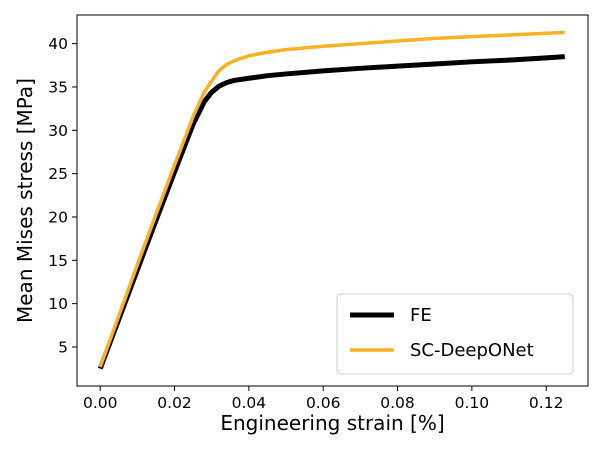 This screenshot has width=598, height=449. What do you see at coordinates (25, 200) in the screenshot?
I see `y-axis-label: Mean Mises stress [MPa]` at bounding box center [25, 200].